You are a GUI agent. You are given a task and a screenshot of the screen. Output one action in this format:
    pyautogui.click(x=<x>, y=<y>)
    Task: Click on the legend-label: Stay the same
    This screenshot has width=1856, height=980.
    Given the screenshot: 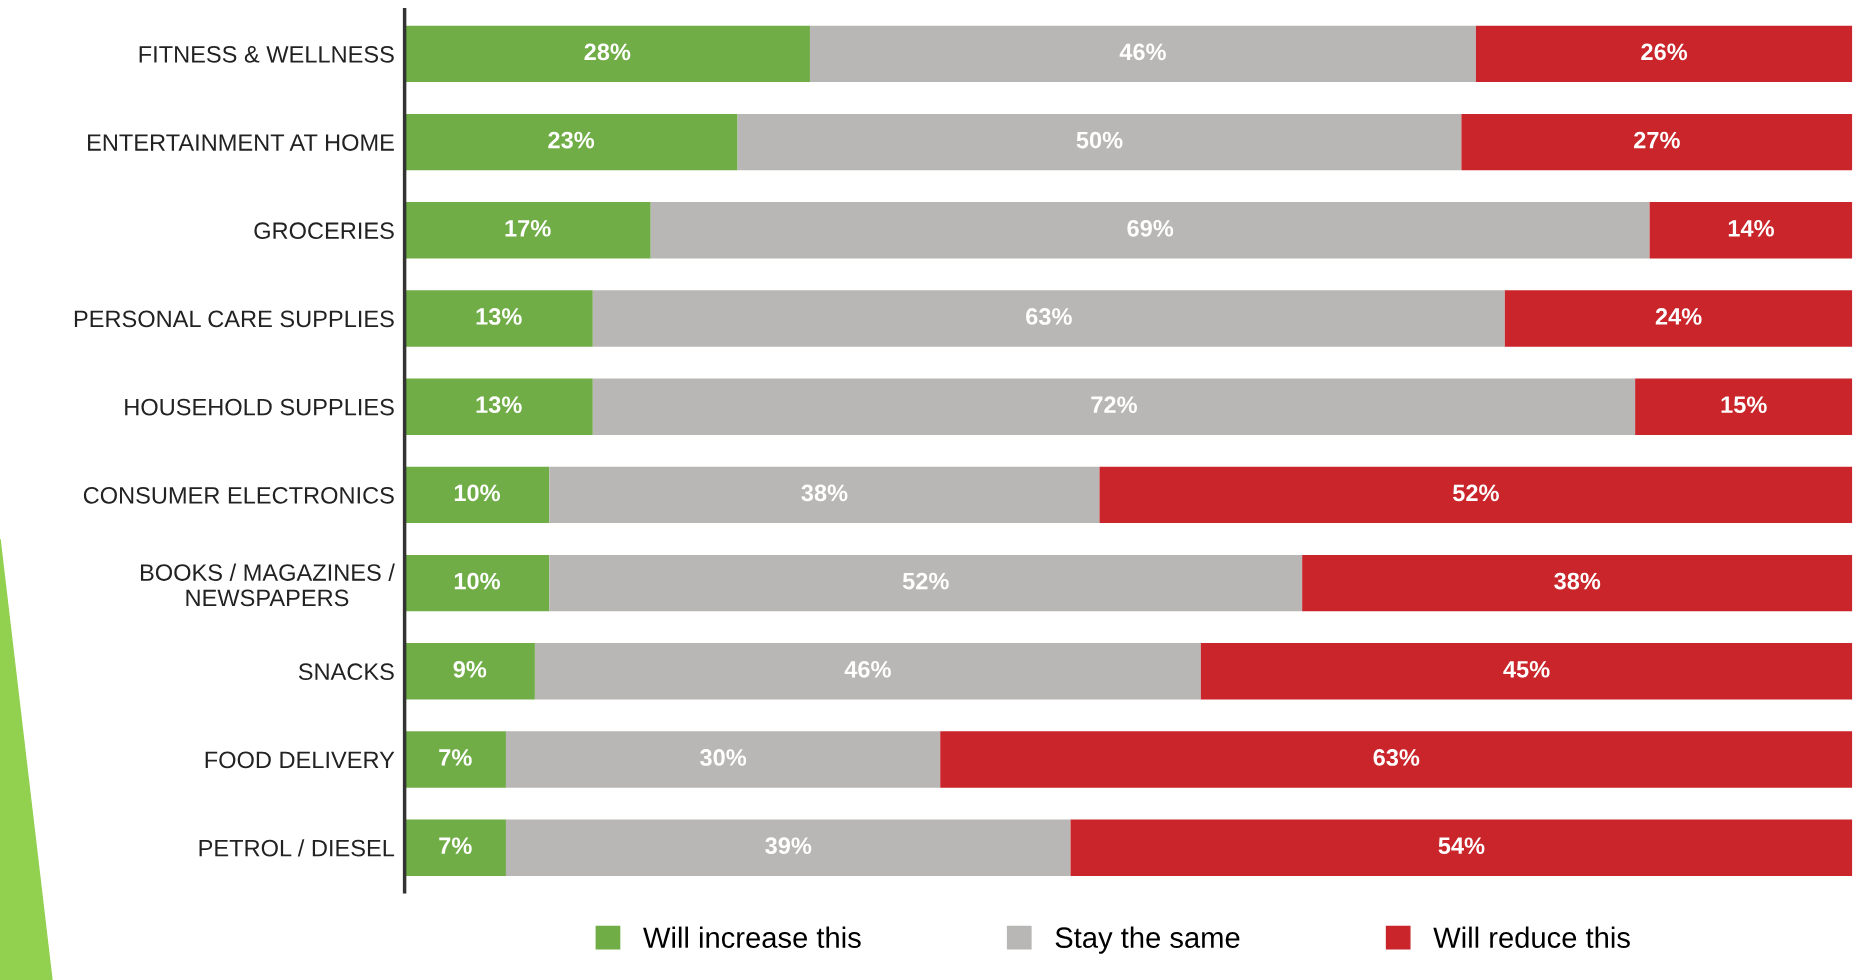 What is the action you would take?
    pyautogui.click(x=1147, y=940)
    